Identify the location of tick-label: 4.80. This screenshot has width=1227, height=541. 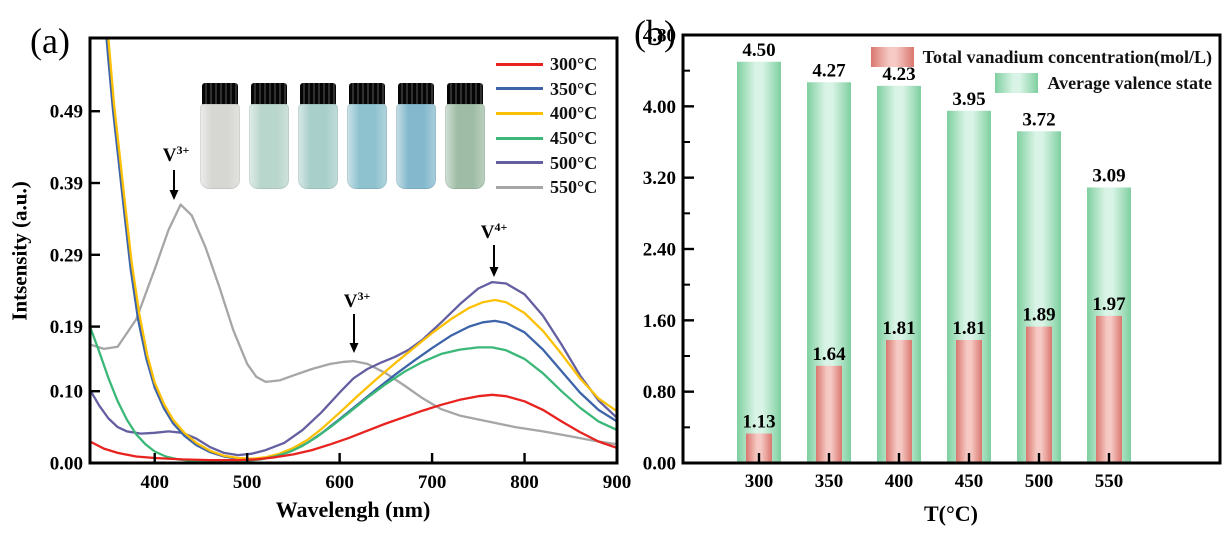
(659, 36).